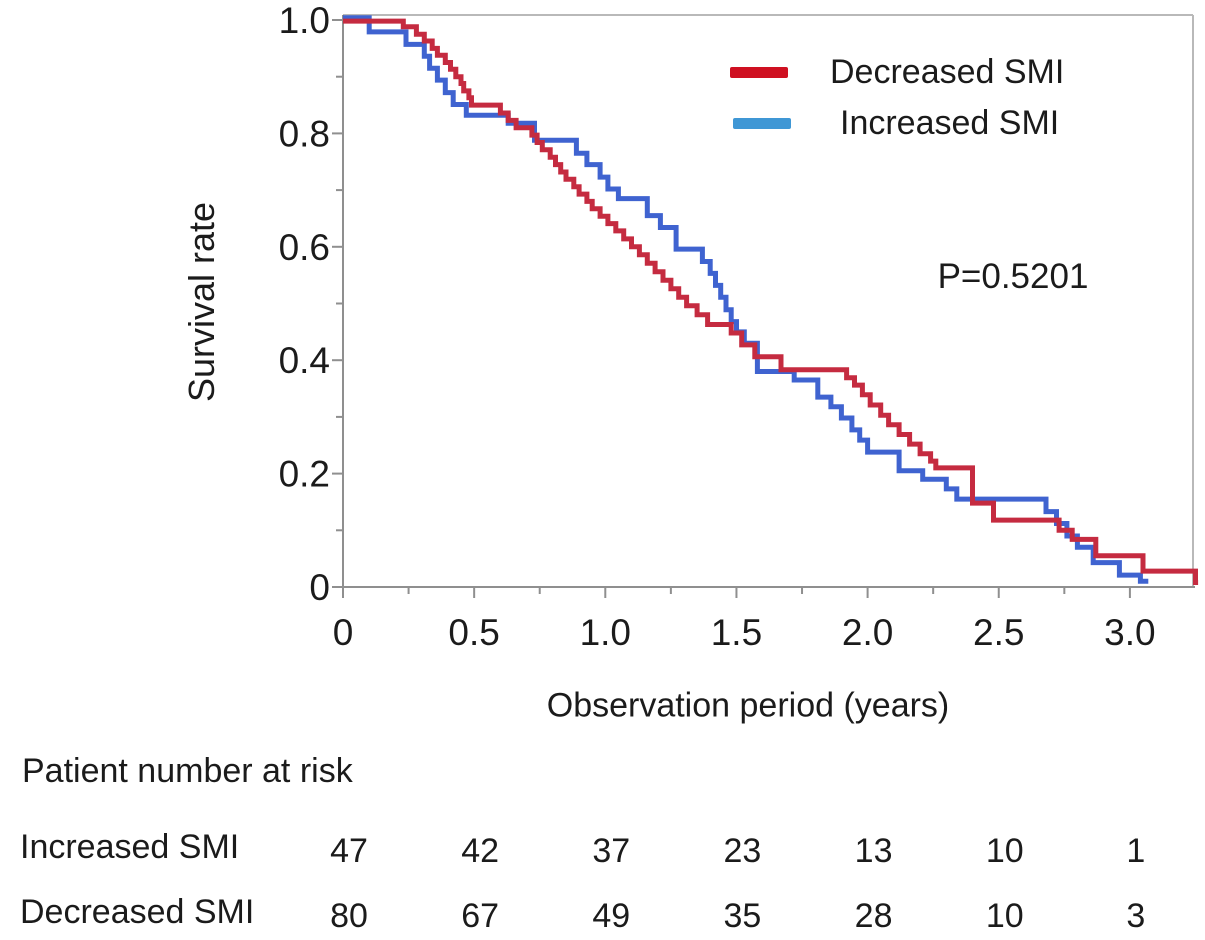  Describe the element at coordinates (759, 72) in the screenshot. I see `decreased-smi-line-swatch` at that location.